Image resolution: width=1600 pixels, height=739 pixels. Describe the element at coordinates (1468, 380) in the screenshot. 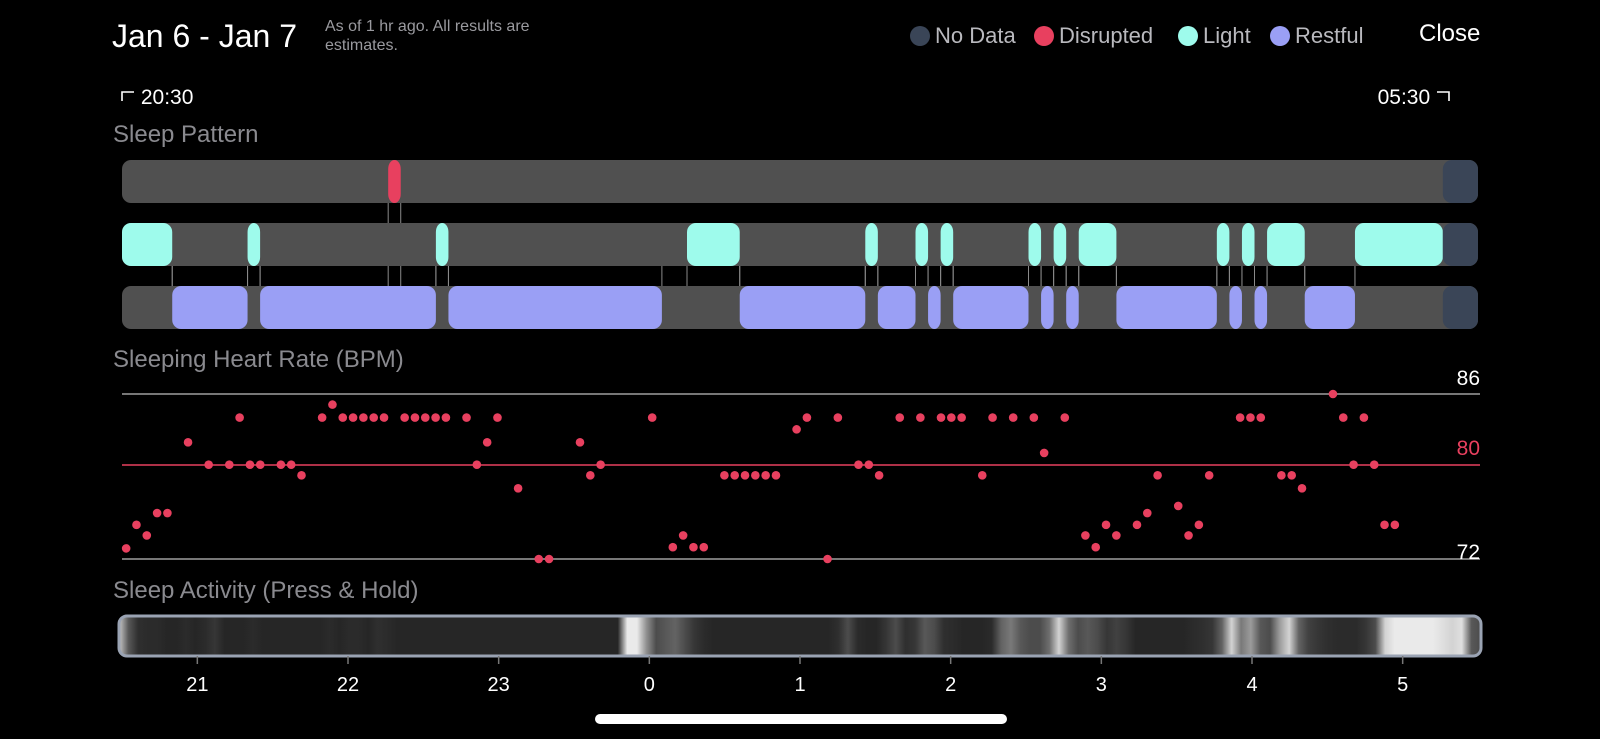

I see `max-label: 86` at that location.